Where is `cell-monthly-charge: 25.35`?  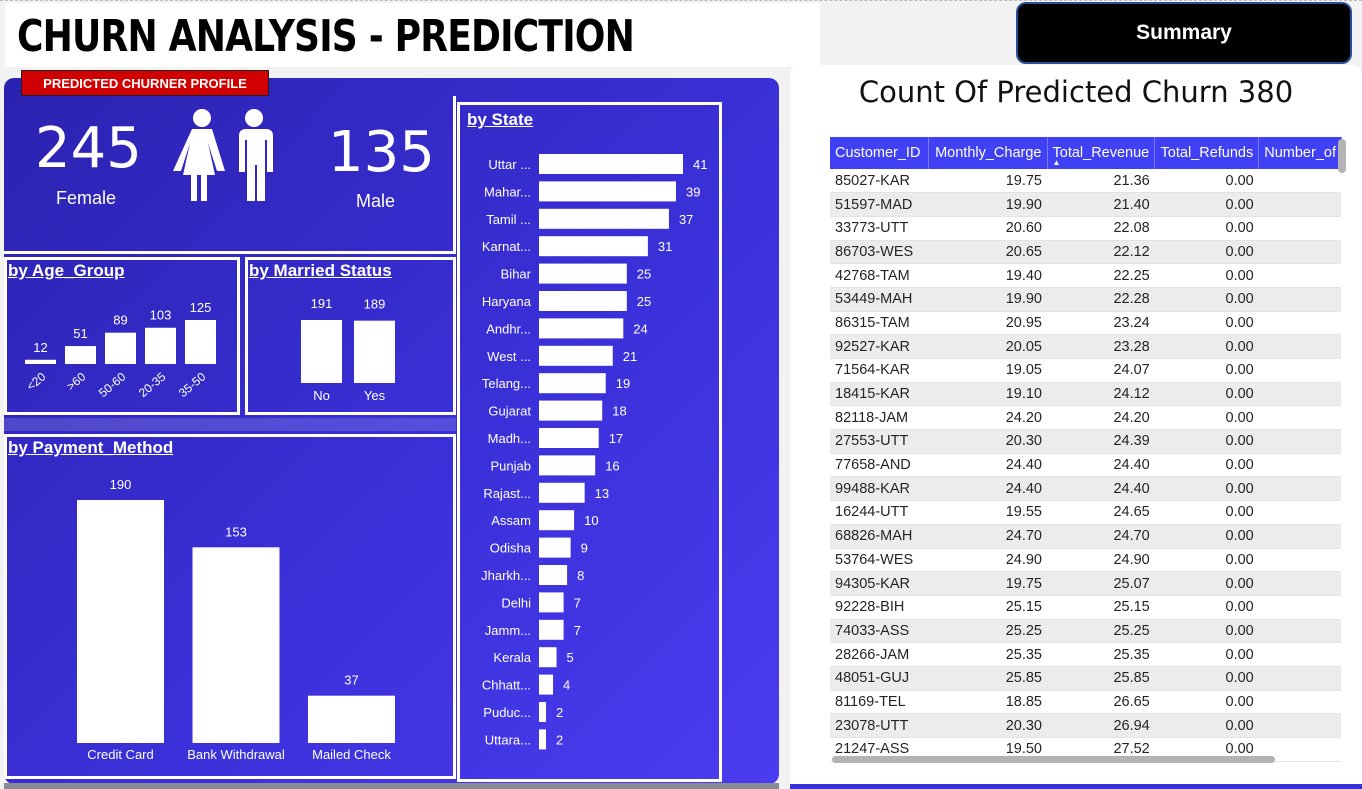 cell-monthly-charge: 25.35 is located at coordinates (987, 654).